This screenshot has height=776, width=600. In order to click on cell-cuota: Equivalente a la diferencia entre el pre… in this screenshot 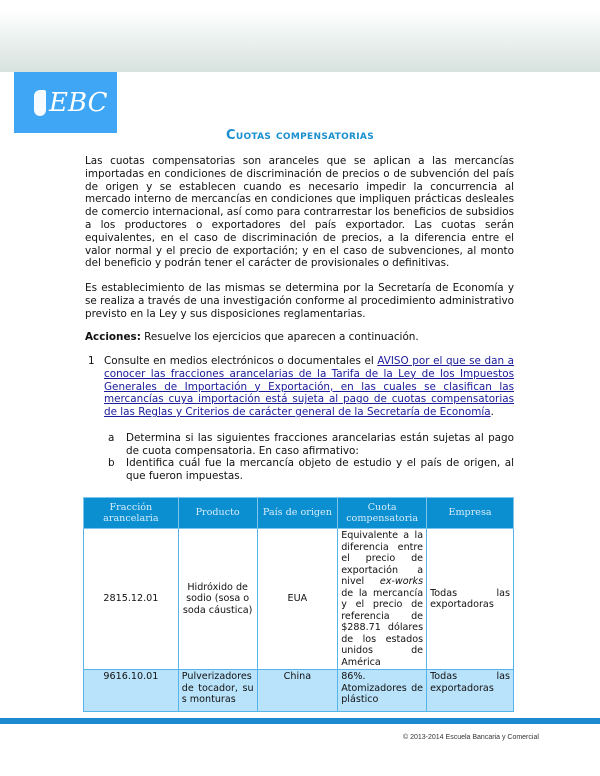, I will do `click(382, 599)`.